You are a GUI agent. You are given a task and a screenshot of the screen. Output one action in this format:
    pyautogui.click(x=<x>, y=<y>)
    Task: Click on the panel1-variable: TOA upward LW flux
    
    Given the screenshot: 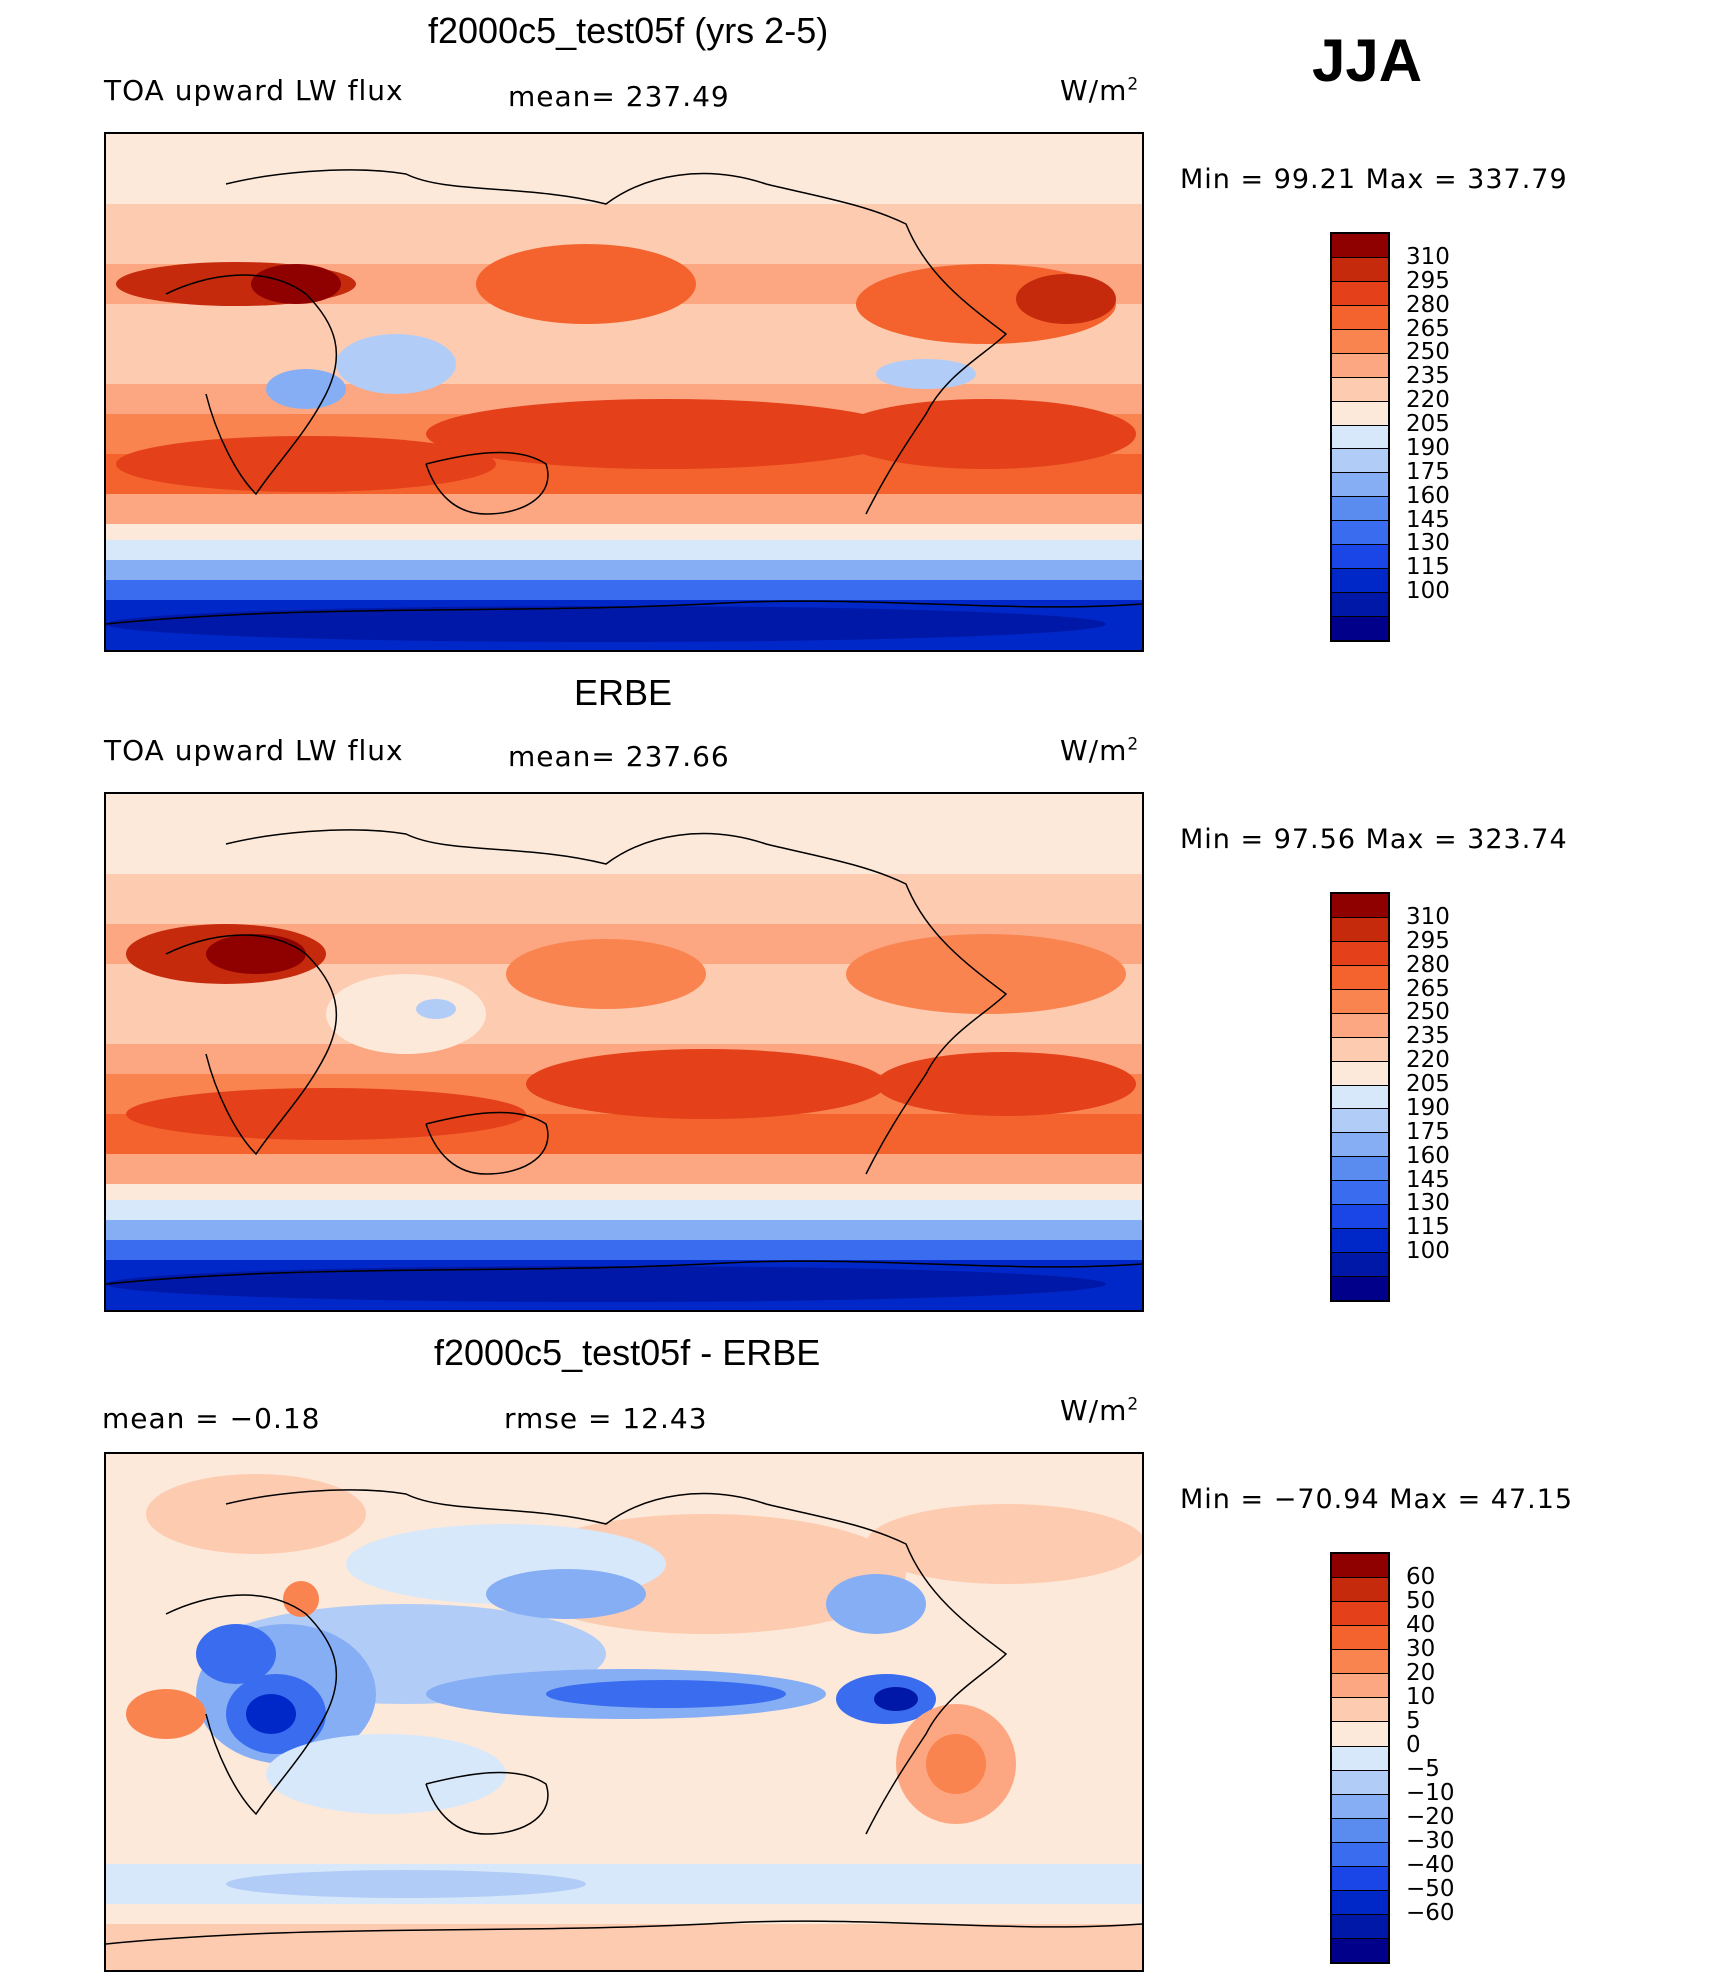 What is the action you would take?
    pyautogui.click(x=254, y=90)
    